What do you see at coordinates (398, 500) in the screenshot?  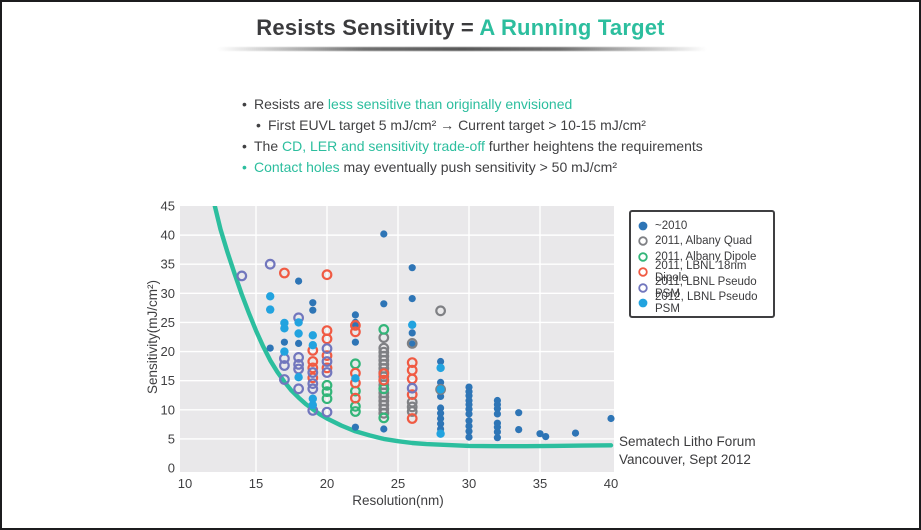 I see `x-axis-title: Resolution(nm)` at bounding box center [398, 500].